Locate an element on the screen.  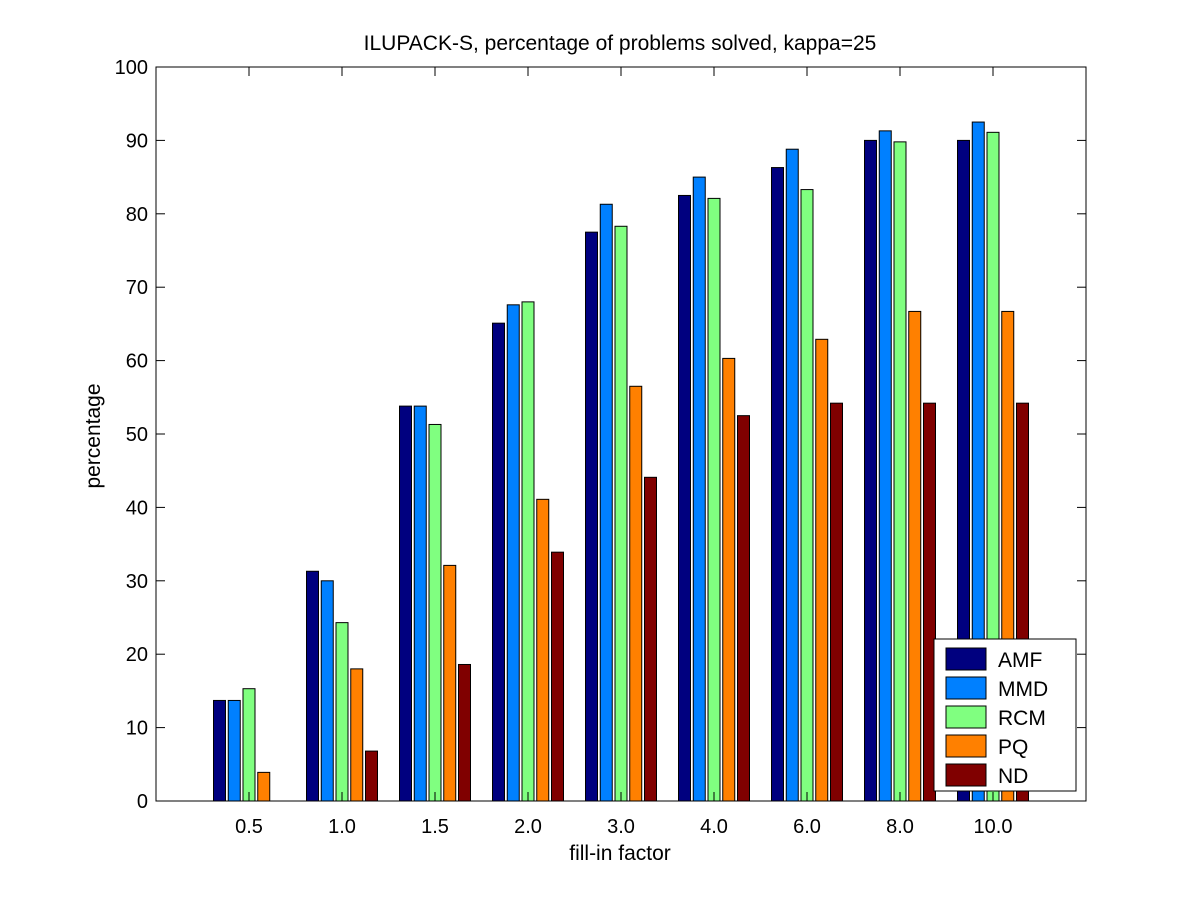
legend-label-amf: AMF is located at coordinates (1020, 660).